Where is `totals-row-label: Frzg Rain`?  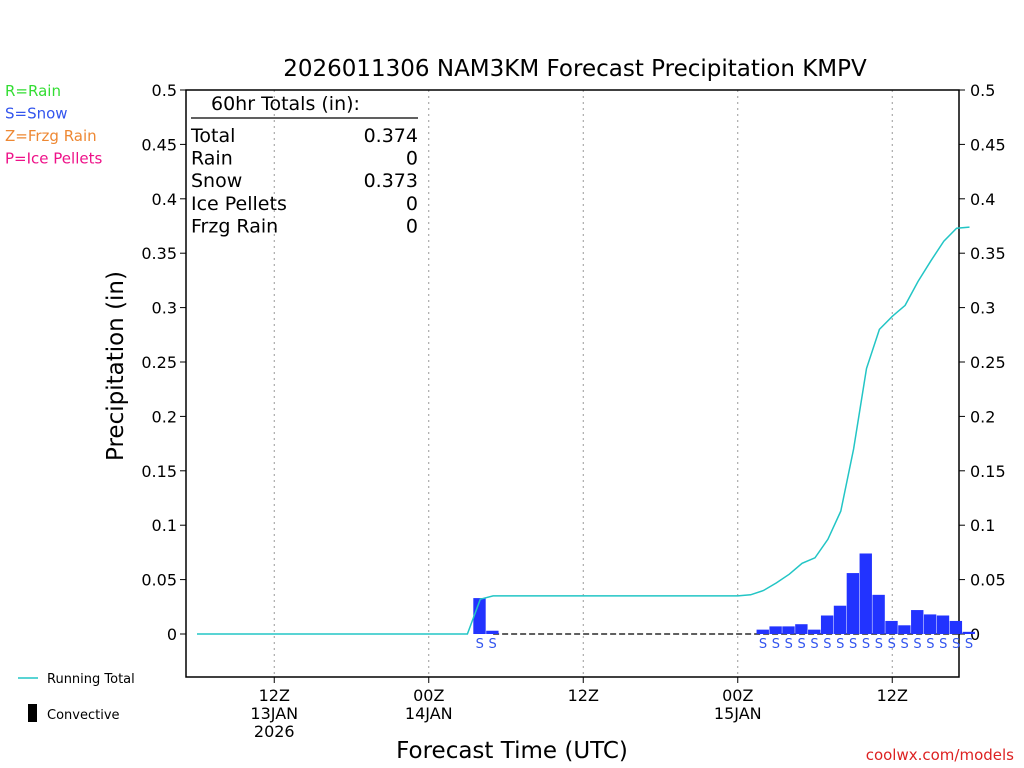 totals-row-label: Frzg Rain is located at coordinates (234, 226).